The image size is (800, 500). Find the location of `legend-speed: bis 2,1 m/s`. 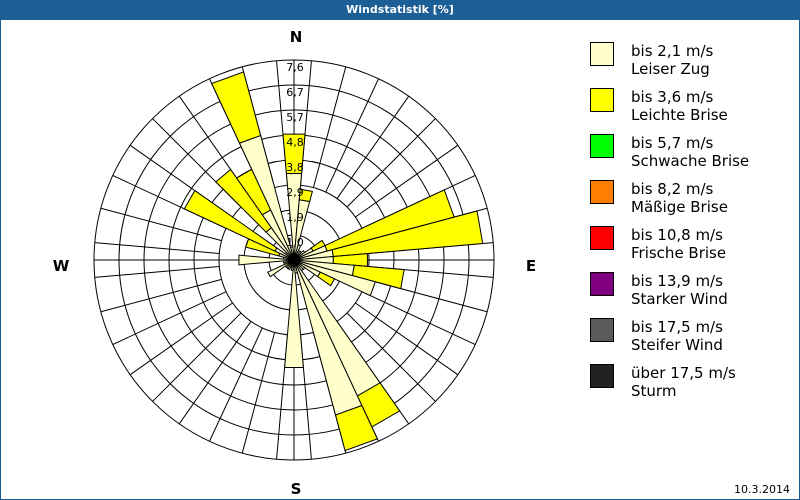

legend-speed: bis 2,1 m/s is located at coordinates (672, 51).